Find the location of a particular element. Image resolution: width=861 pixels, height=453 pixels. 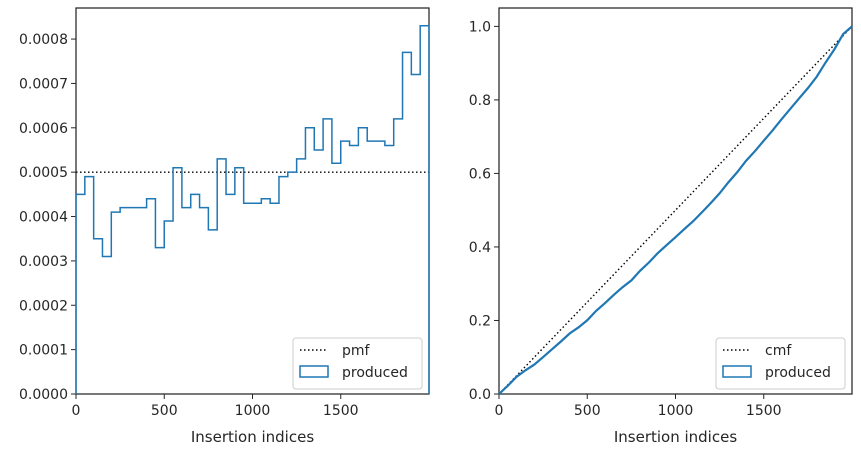

right-legend-produced-swatch is located at coordinates (737, 371).